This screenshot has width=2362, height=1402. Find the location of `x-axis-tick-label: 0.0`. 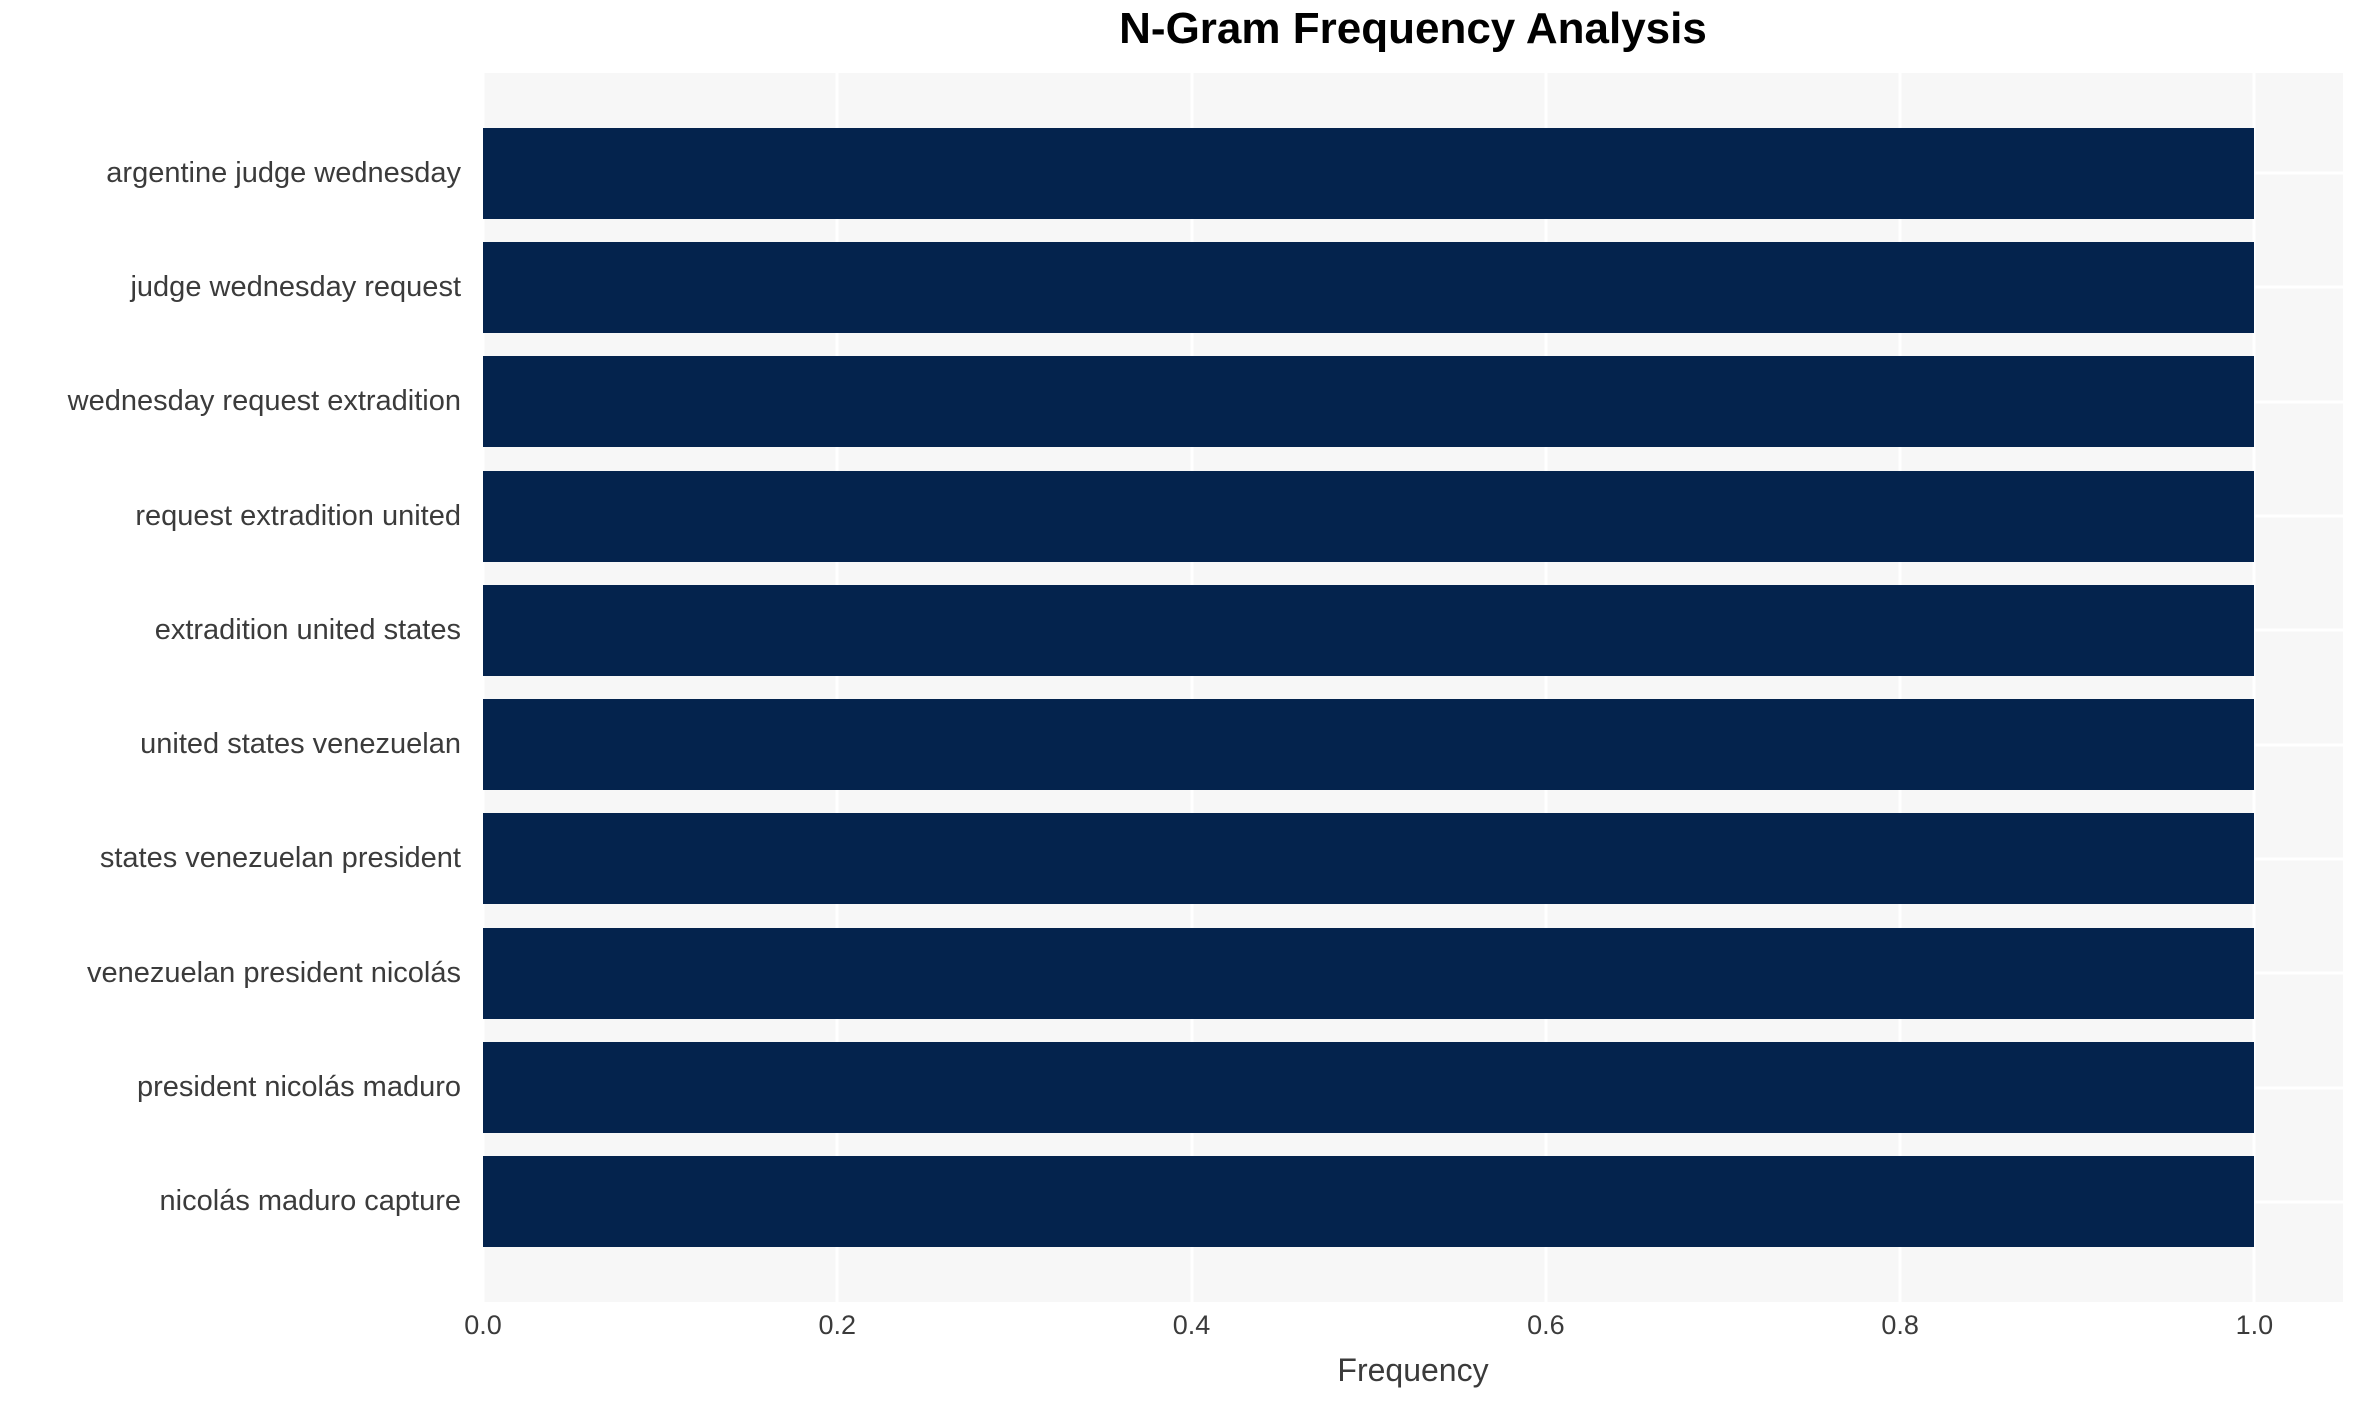

x-axis-tick-label: 0.0 is located at coordinates (483, 1325).